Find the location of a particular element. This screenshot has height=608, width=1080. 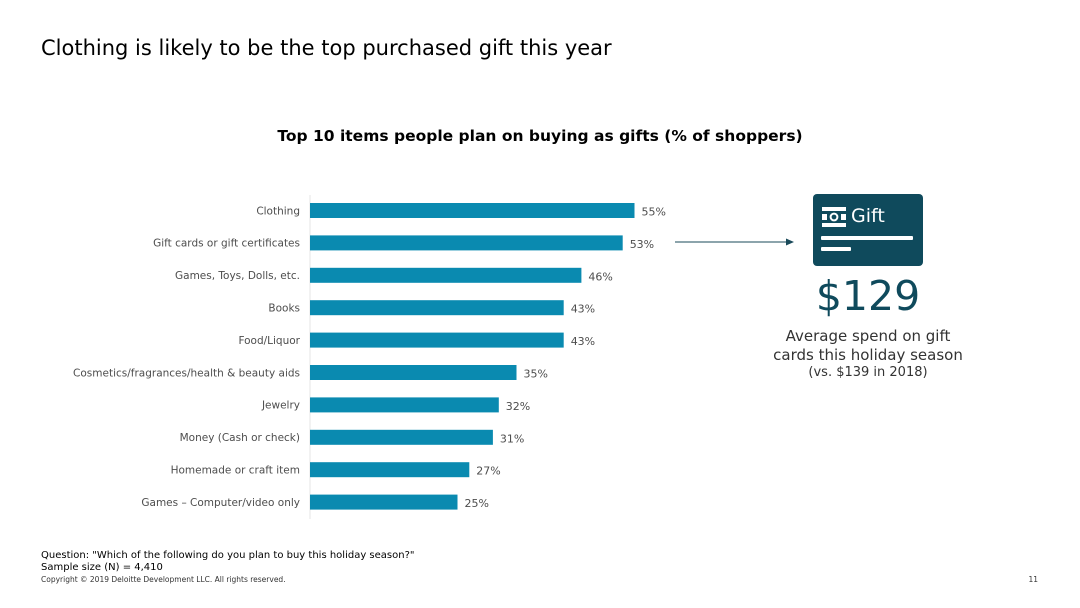

value-label: 46% is located at coordinates (600, 276).